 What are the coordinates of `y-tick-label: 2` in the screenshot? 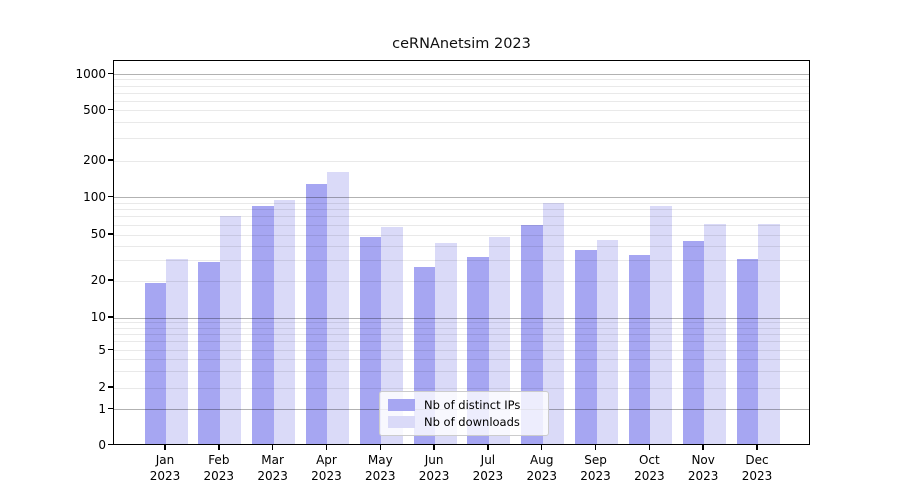 It's located at (102, 387).